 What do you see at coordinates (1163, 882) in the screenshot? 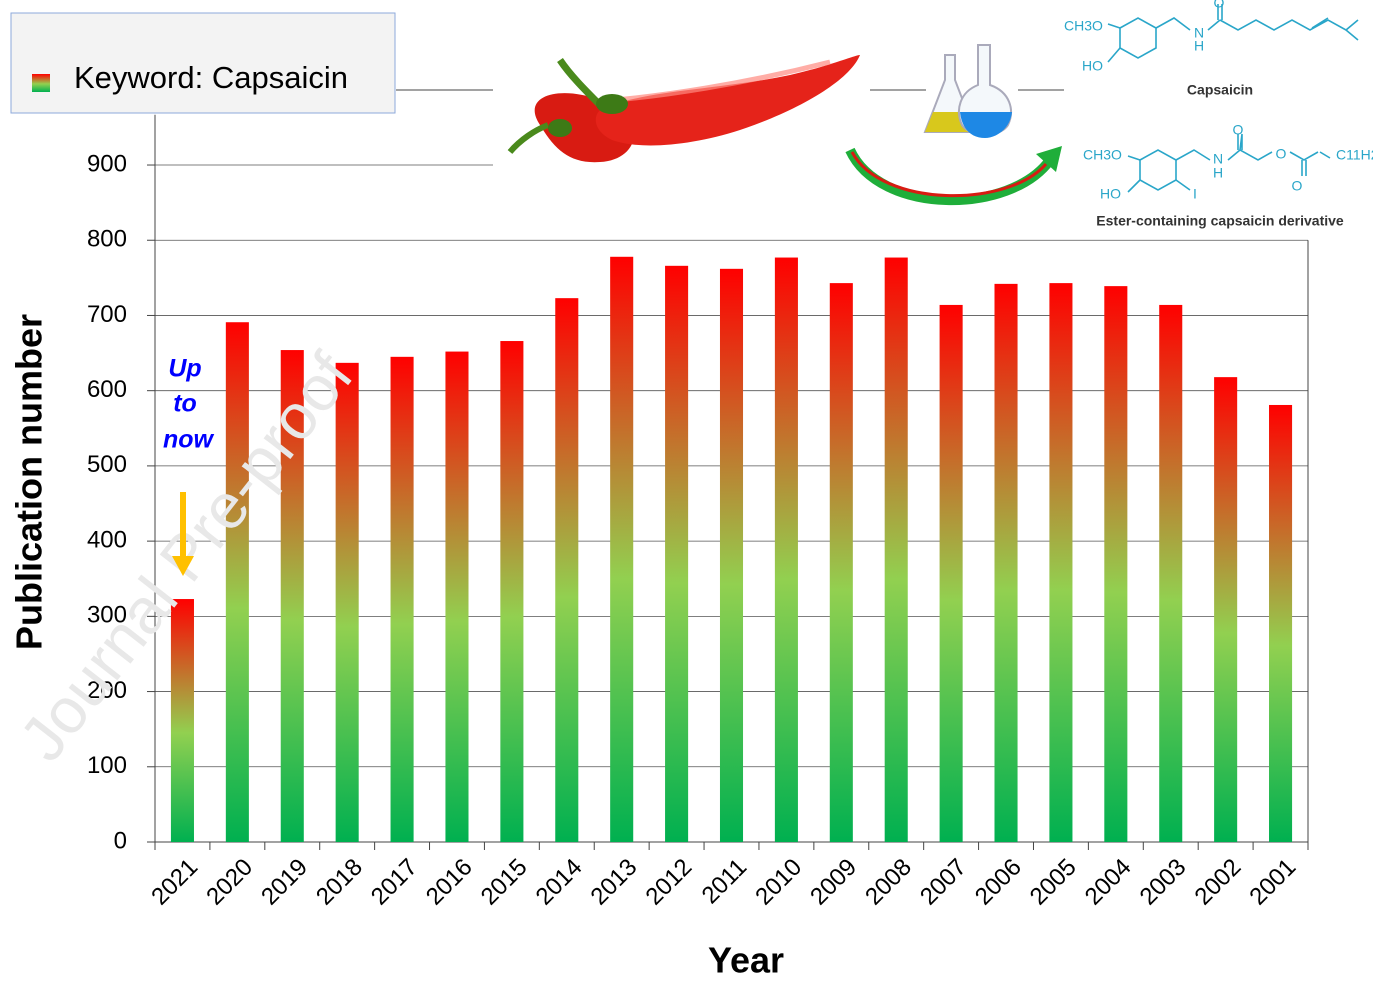
I see `x-tick-label: 2003` at bounding box center [1163, 882].